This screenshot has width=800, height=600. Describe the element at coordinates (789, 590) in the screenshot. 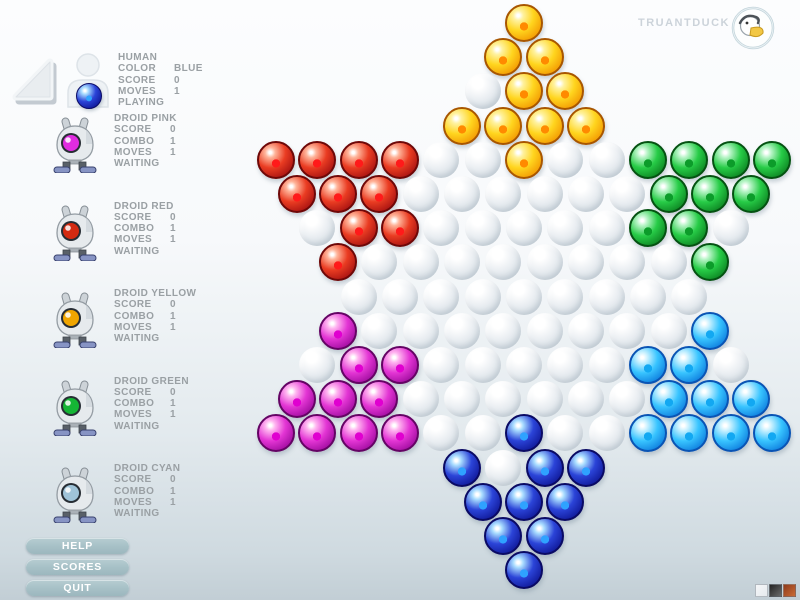

I see `theme-swatch-orange` at that location.